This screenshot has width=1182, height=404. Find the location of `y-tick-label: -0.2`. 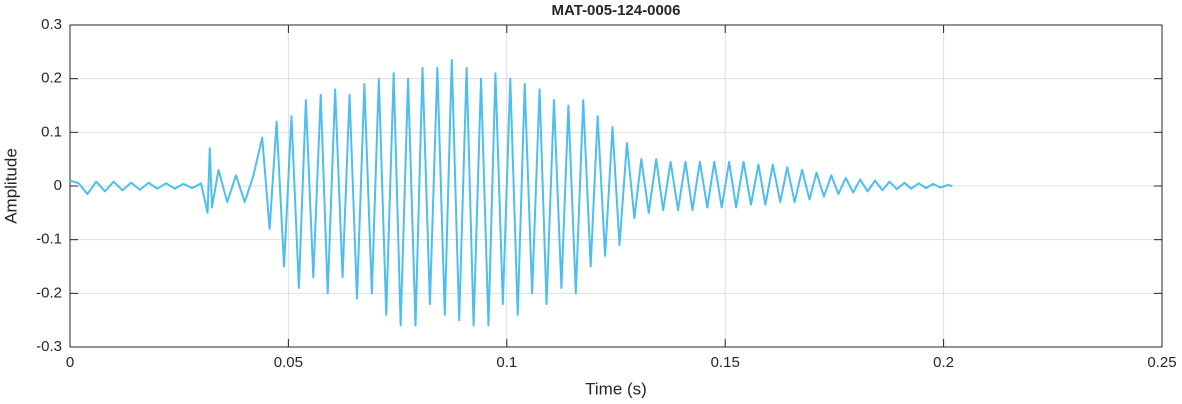

y-tick-label: -0.2 is located at coordinates (49, 292).